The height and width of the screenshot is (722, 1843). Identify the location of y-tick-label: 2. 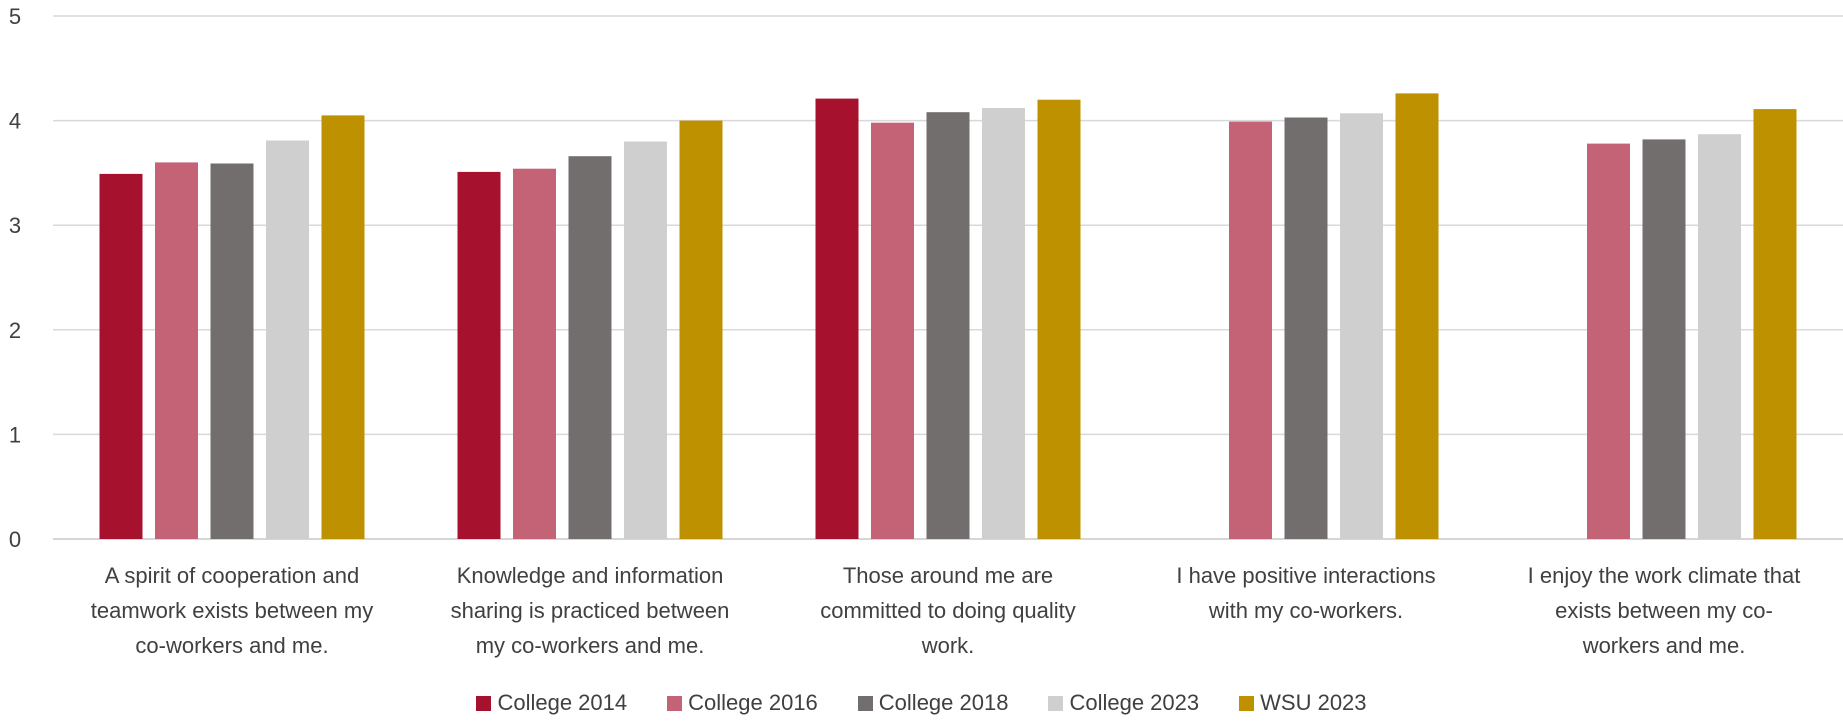
(15, 330).